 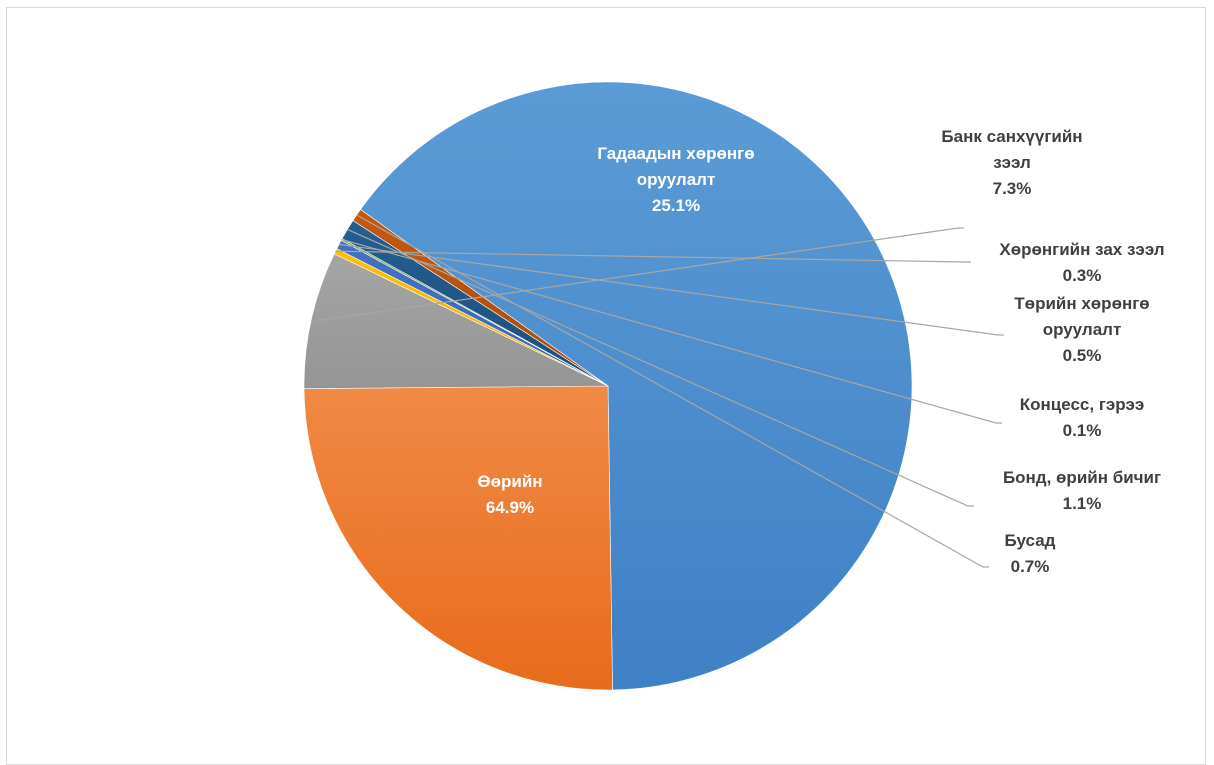 I want to click on slice-label: Өөрийн, so click(x=509, y=481).